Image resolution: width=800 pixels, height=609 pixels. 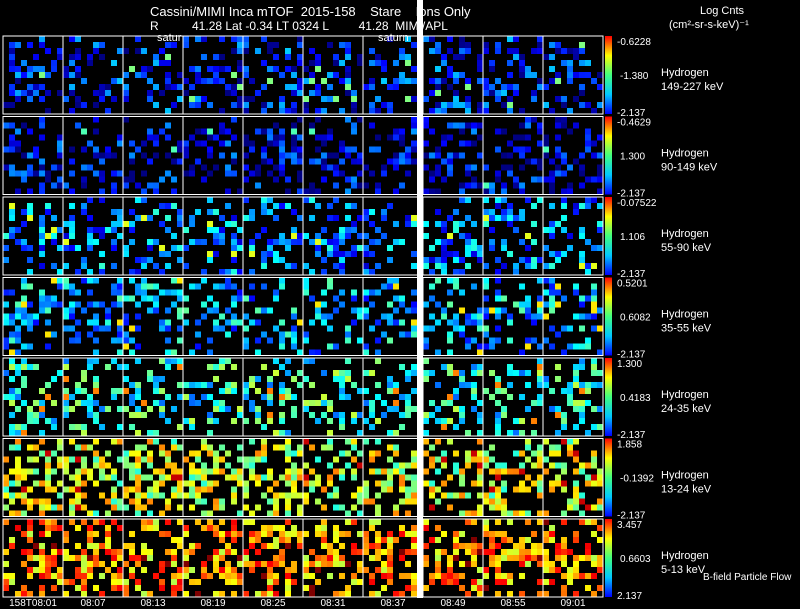 What do you see at coordinates (93, 603) in the screenshot?
I see `time-tick-label: 08:07` at bounding box center [93, 603].